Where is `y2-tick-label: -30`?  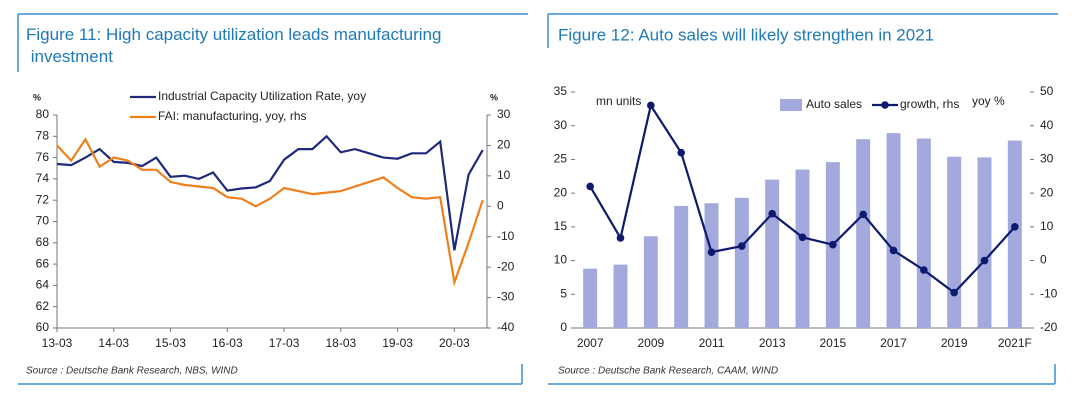
y2-tick-label: -30 is located at coordinates (506, 297).